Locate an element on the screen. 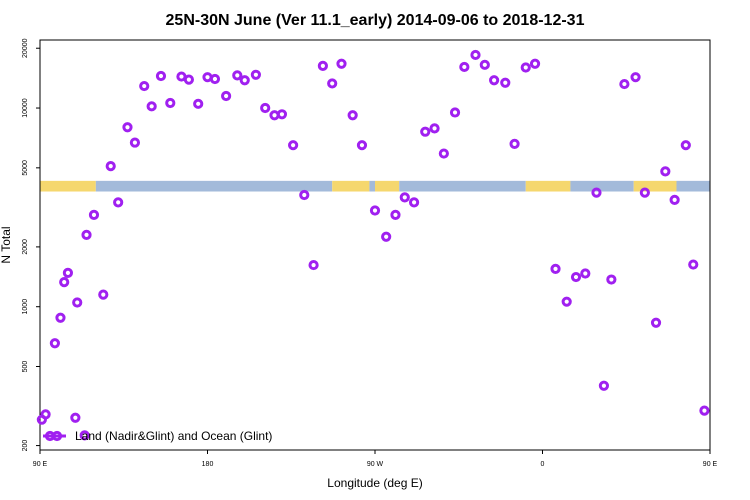 The height and width of the screenshot is (500, 750). y-axis-label: N Total is located at coordinates (6, 244).